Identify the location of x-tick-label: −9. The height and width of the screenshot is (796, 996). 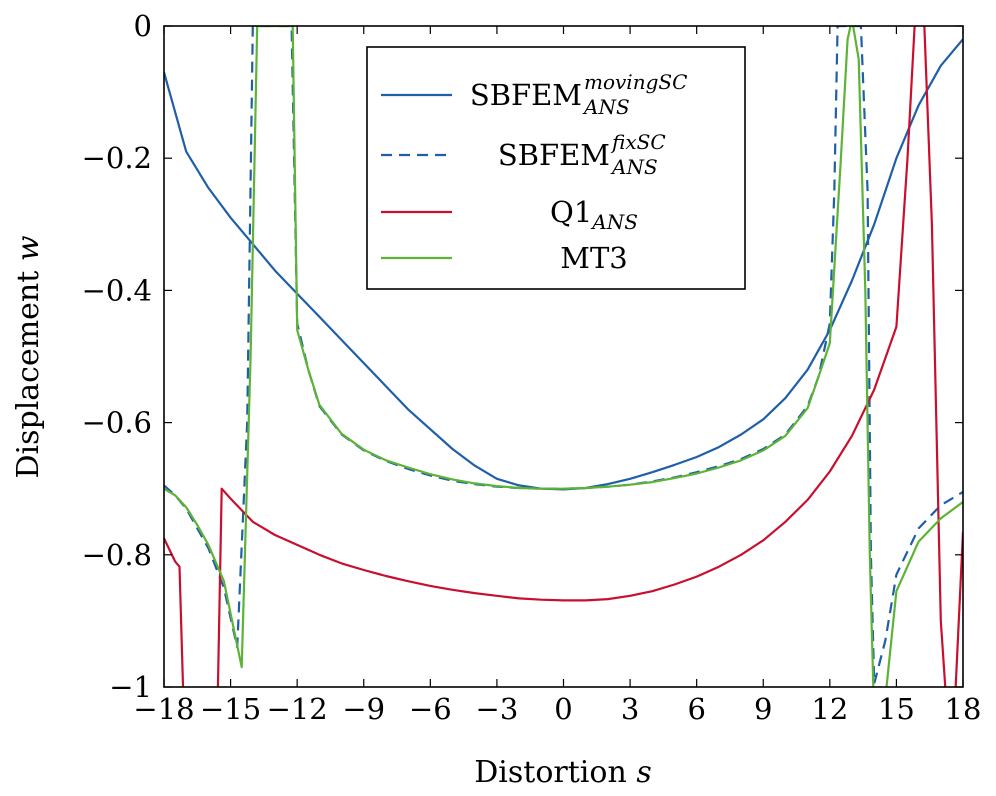
(363, 709).